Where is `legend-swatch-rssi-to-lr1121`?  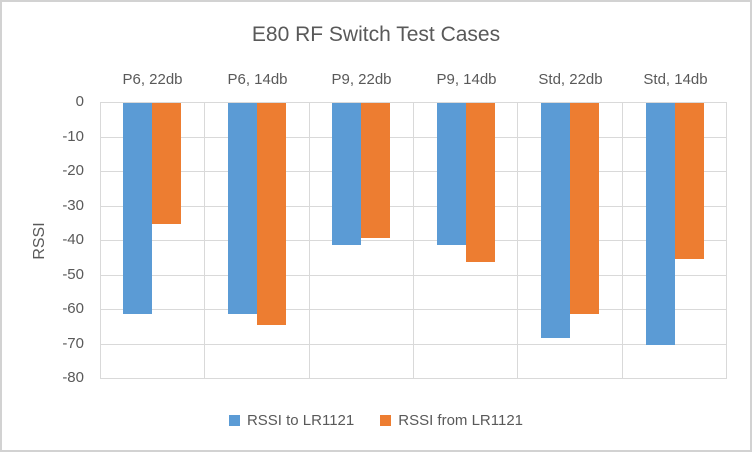 legend-swatch-rssi-to-lr1121 is located at coordinates (234, 420).